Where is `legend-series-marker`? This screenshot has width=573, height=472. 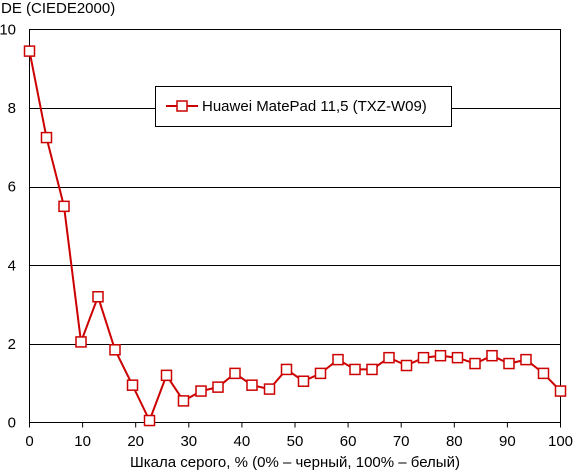
legend-series-marker is located at coordinates (182, 106).